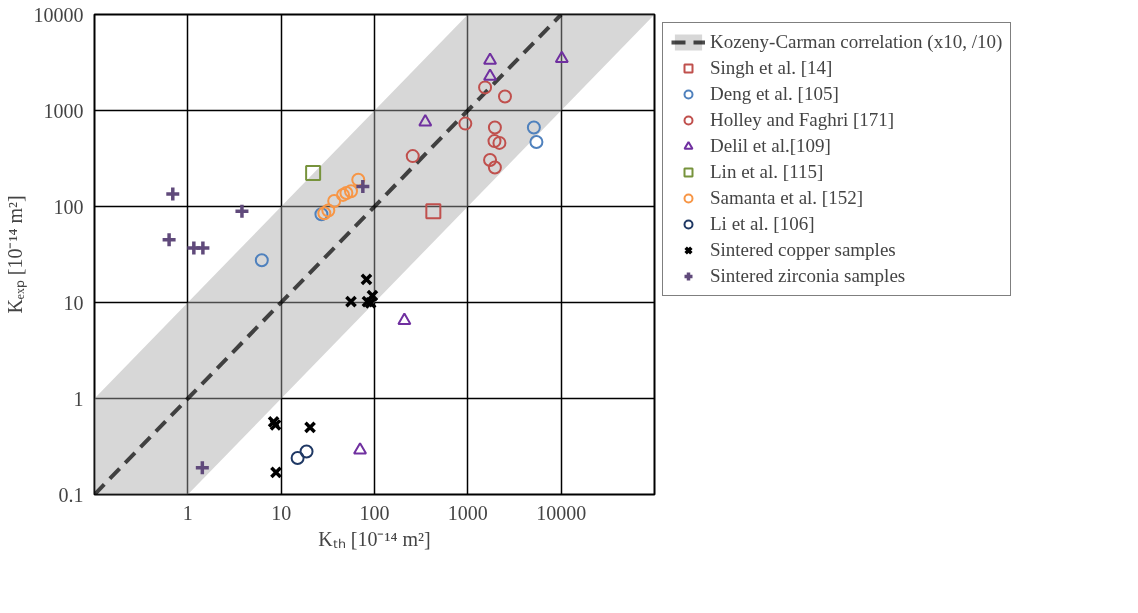  What do you see at coordinates (467, 512) in the screenshot?
I see `x-tick-label: 1000` at bounding box center [467, 512].